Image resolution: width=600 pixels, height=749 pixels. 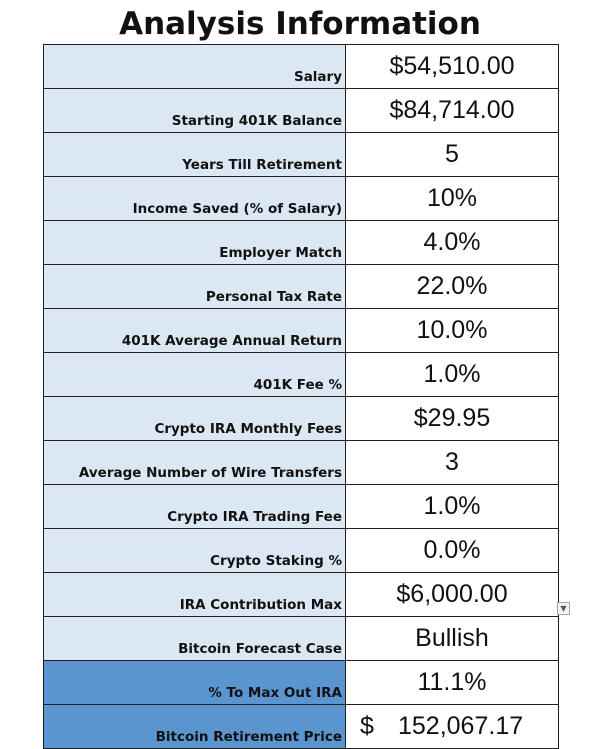 What do you see at coordinates (452, 242) in the screenshot?
I see `employer-match-cell: 4.0%` at bounding box center [452, 242].